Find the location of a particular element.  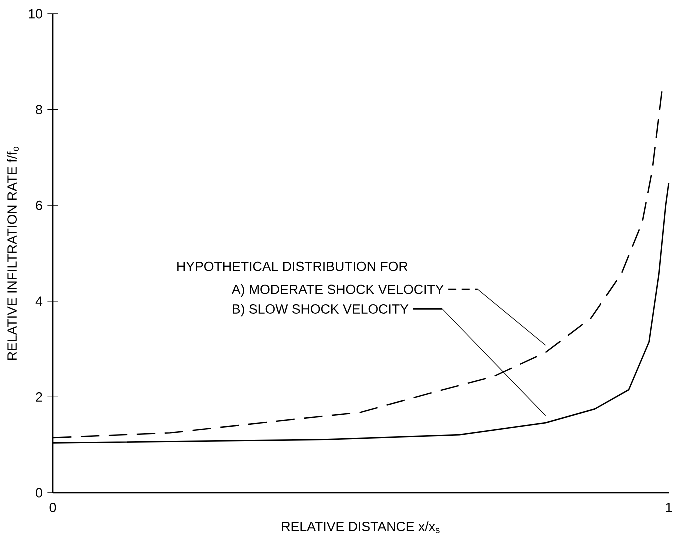

x-axis-title: RELATIVE DISTANCE x/x$_{s}$ is located at coordinates (361, 528).